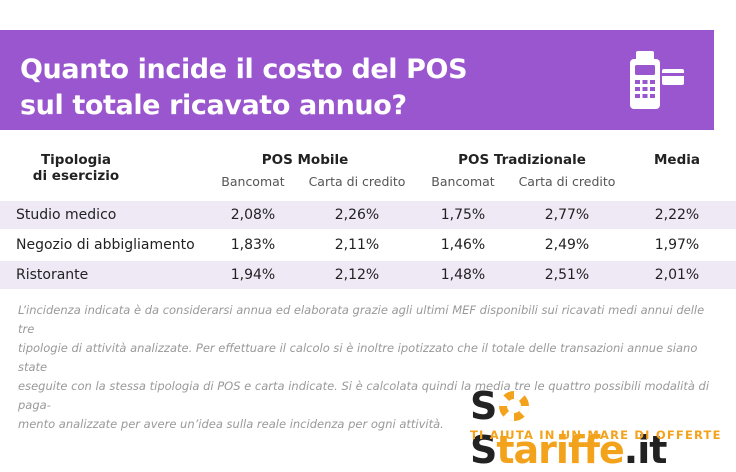 Image resolution: width=736 pixels, height=472 pixels. I want to click on group-header-pos-traditional: POS Tradizionale, so click(522, 160).